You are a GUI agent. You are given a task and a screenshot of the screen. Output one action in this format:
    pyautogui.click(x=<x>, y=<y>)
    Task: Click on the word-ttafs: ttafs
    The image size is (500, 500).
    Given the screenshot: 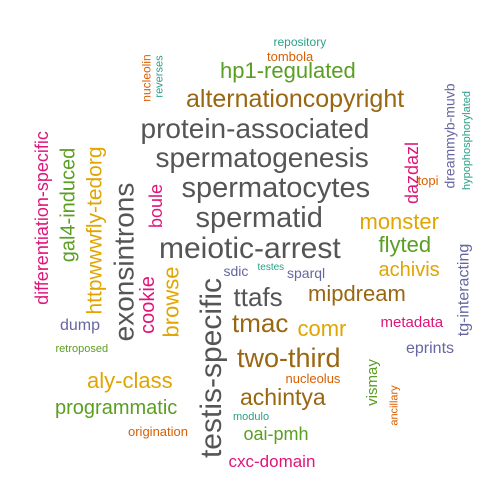 What is the action you would take?
    pyautogui.click(x=258, y=297)
    